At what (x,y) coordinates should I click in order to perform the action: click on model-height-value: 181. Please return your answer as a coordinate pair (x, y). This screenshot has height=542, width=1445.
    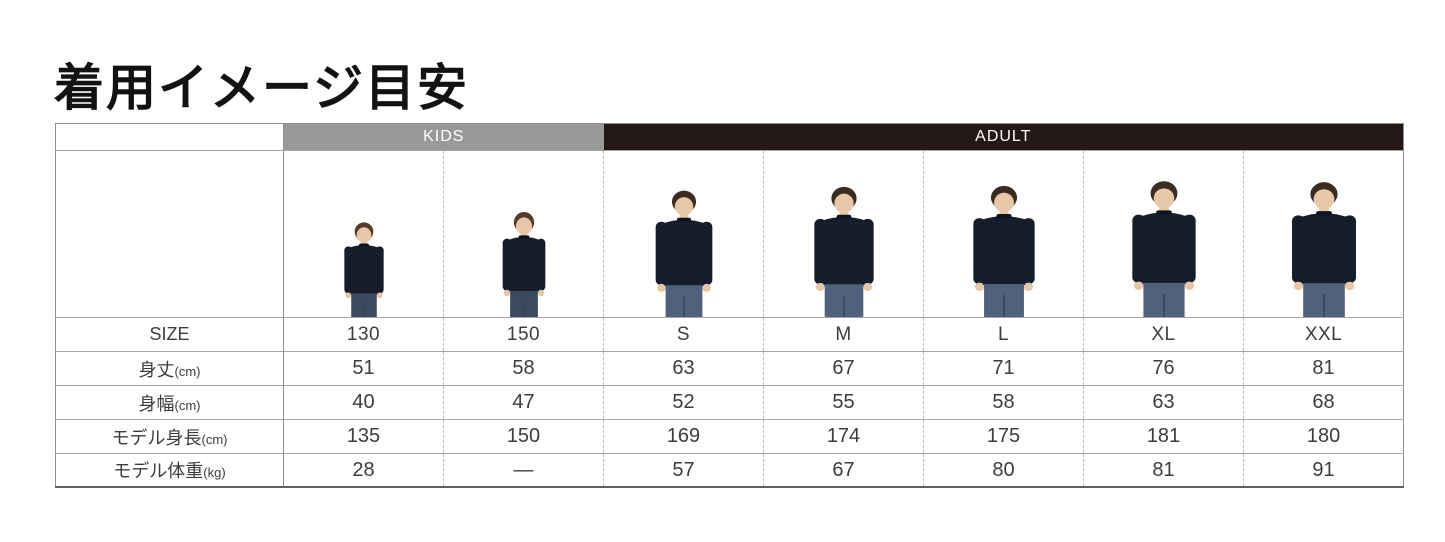
    Looking at the image, I should click on (1163, 436).